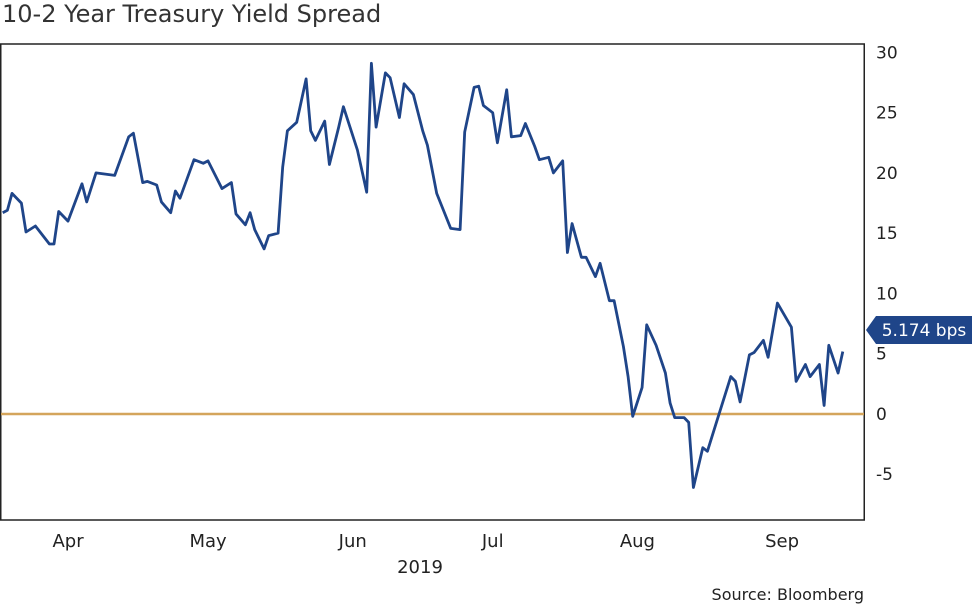 The image size is (974, 609). Describe the element at coordinates (637, 541) in the screenshot. I see `x-tick-label: Aug` at that location.